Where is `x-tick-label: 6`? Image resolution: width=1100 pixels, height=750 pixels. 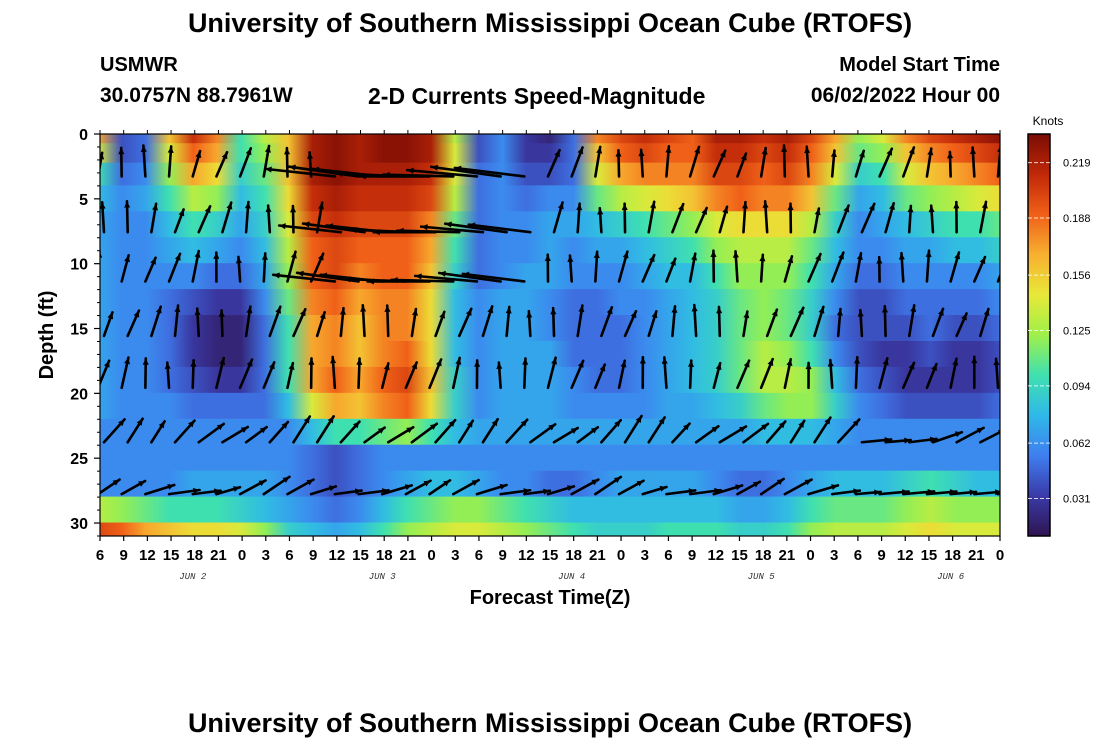
x-tick-label: 6 is located at coordinates (479, 555).